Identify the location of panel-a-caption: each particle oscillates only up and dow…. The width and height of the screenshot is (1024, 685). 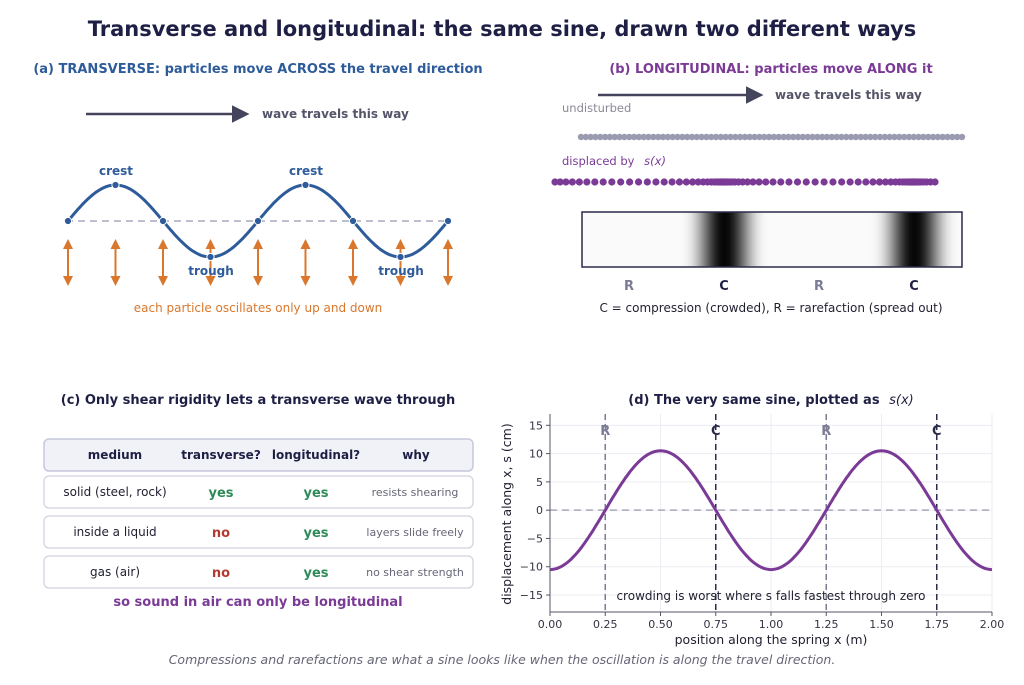
(258, 308).